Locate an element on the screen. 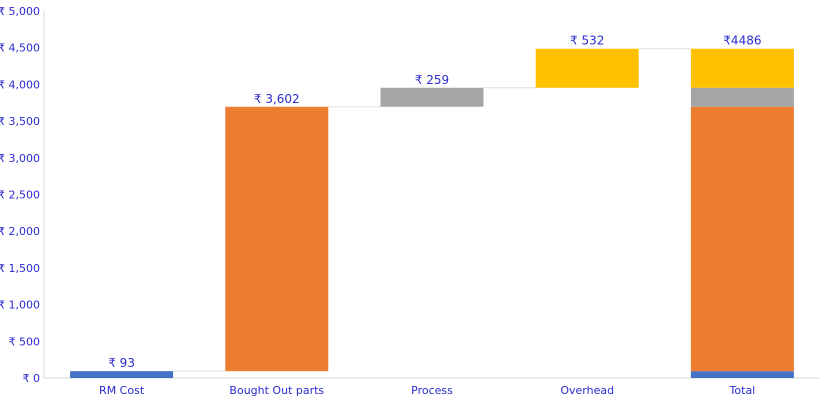 The height and width of the screenshot is (404, 822). y-tick-label: ₹ 2,500 is located at coordinates (20, 195).